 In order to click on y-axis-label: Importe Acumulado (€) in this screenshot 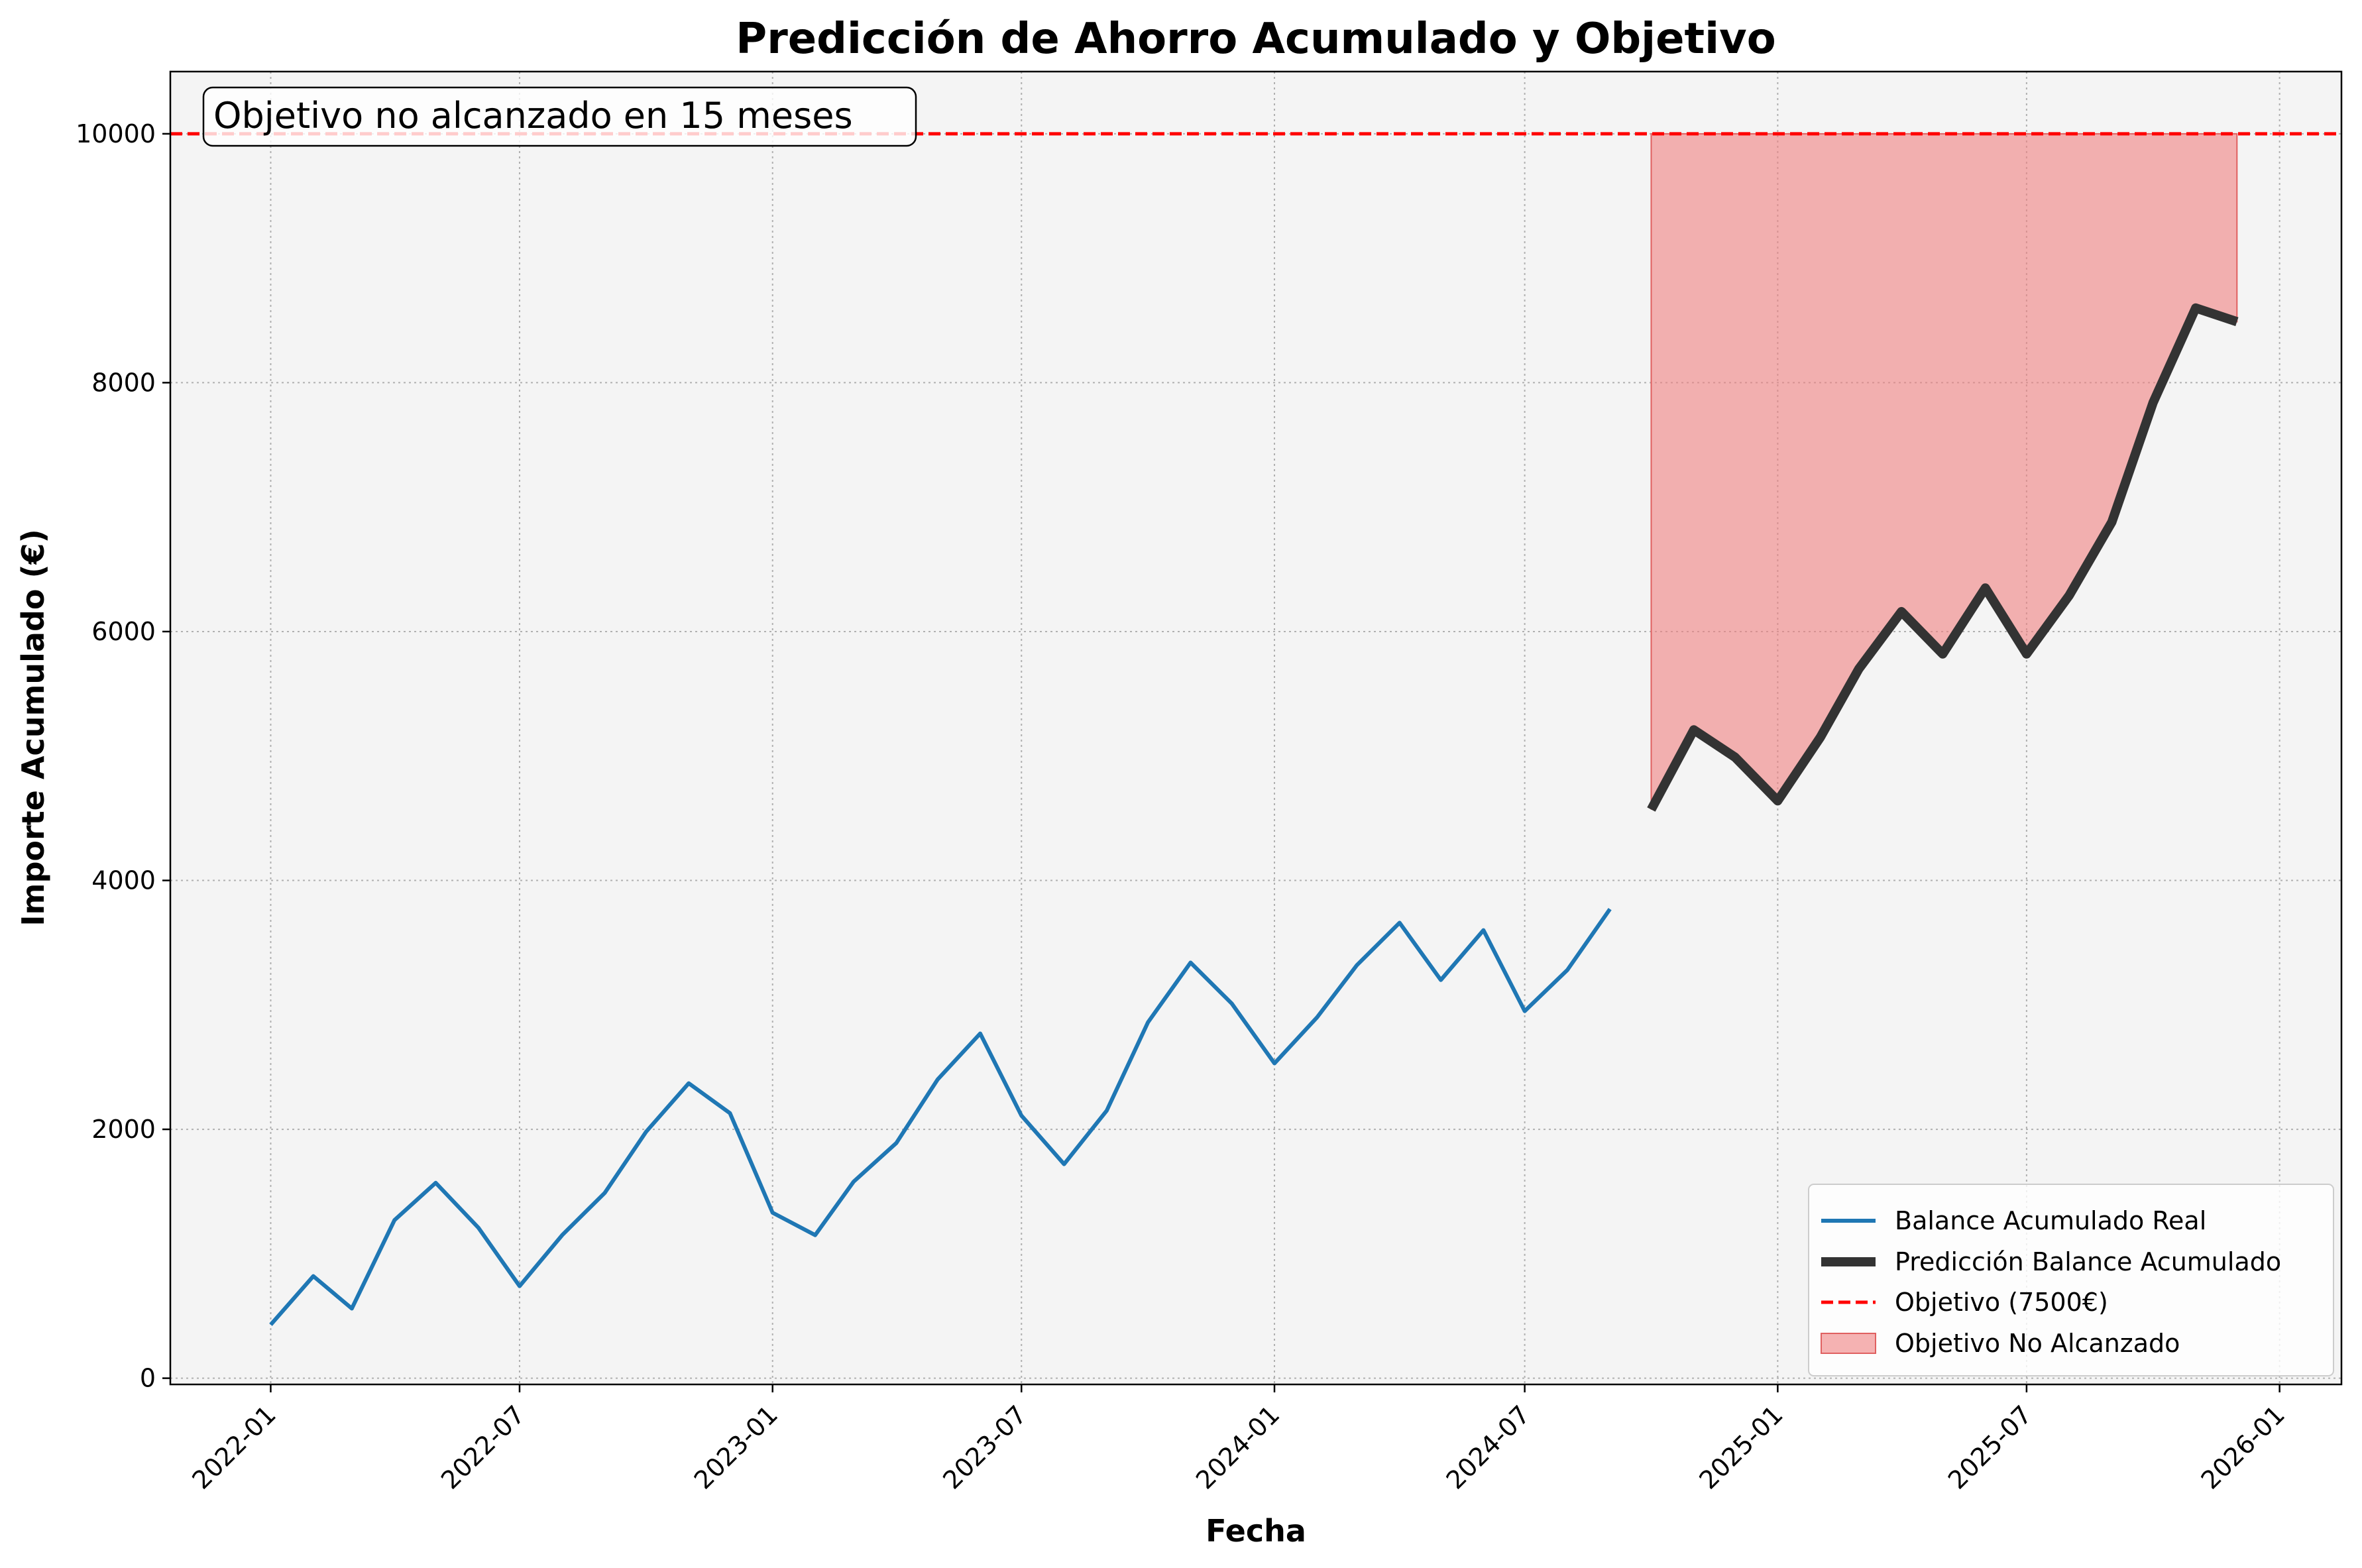, I will do `click(33, 728)`.